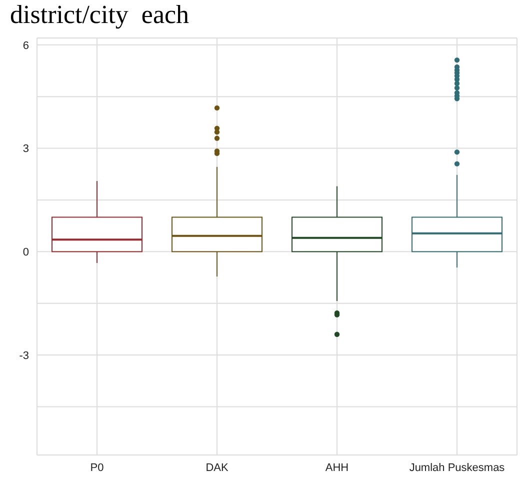 The height and width of the screenshot is (479, 523). I want to click on x-tick-label: Jumlah Puskesmas, so click(457, 468).